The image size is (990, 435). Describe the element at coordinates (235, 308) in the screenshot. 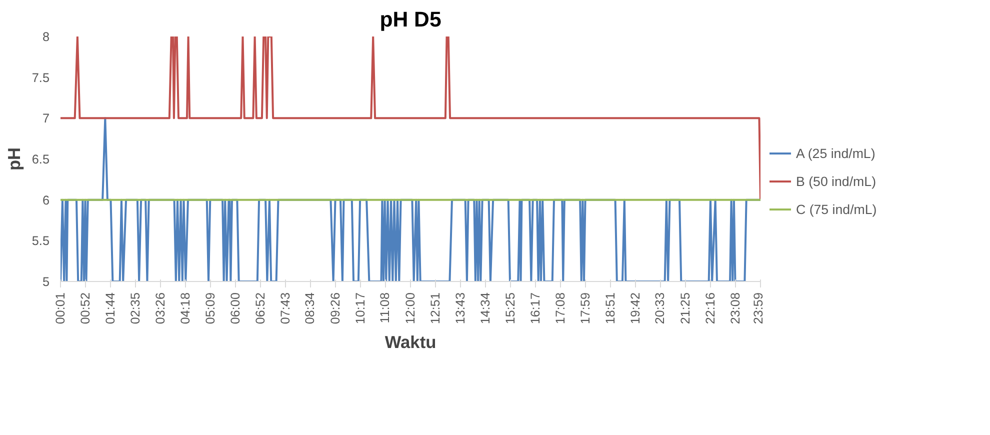

I see `x-tick-label: 06:00` at that location.